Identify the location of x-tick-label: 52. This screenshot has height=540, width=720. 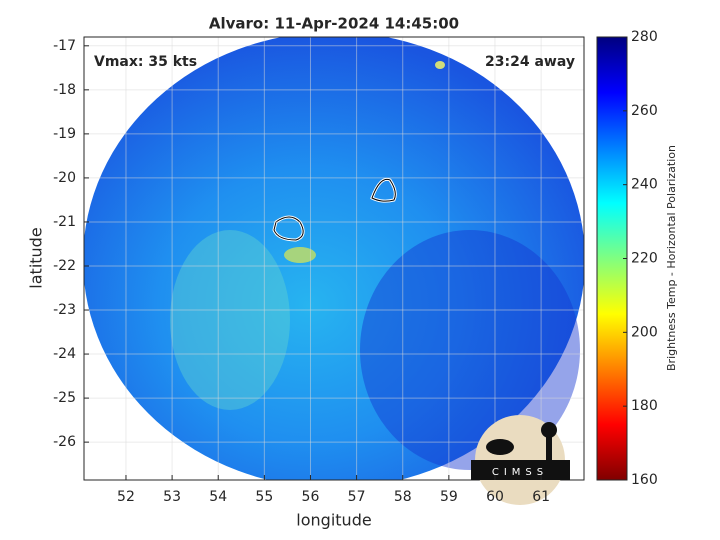
(126, 497).